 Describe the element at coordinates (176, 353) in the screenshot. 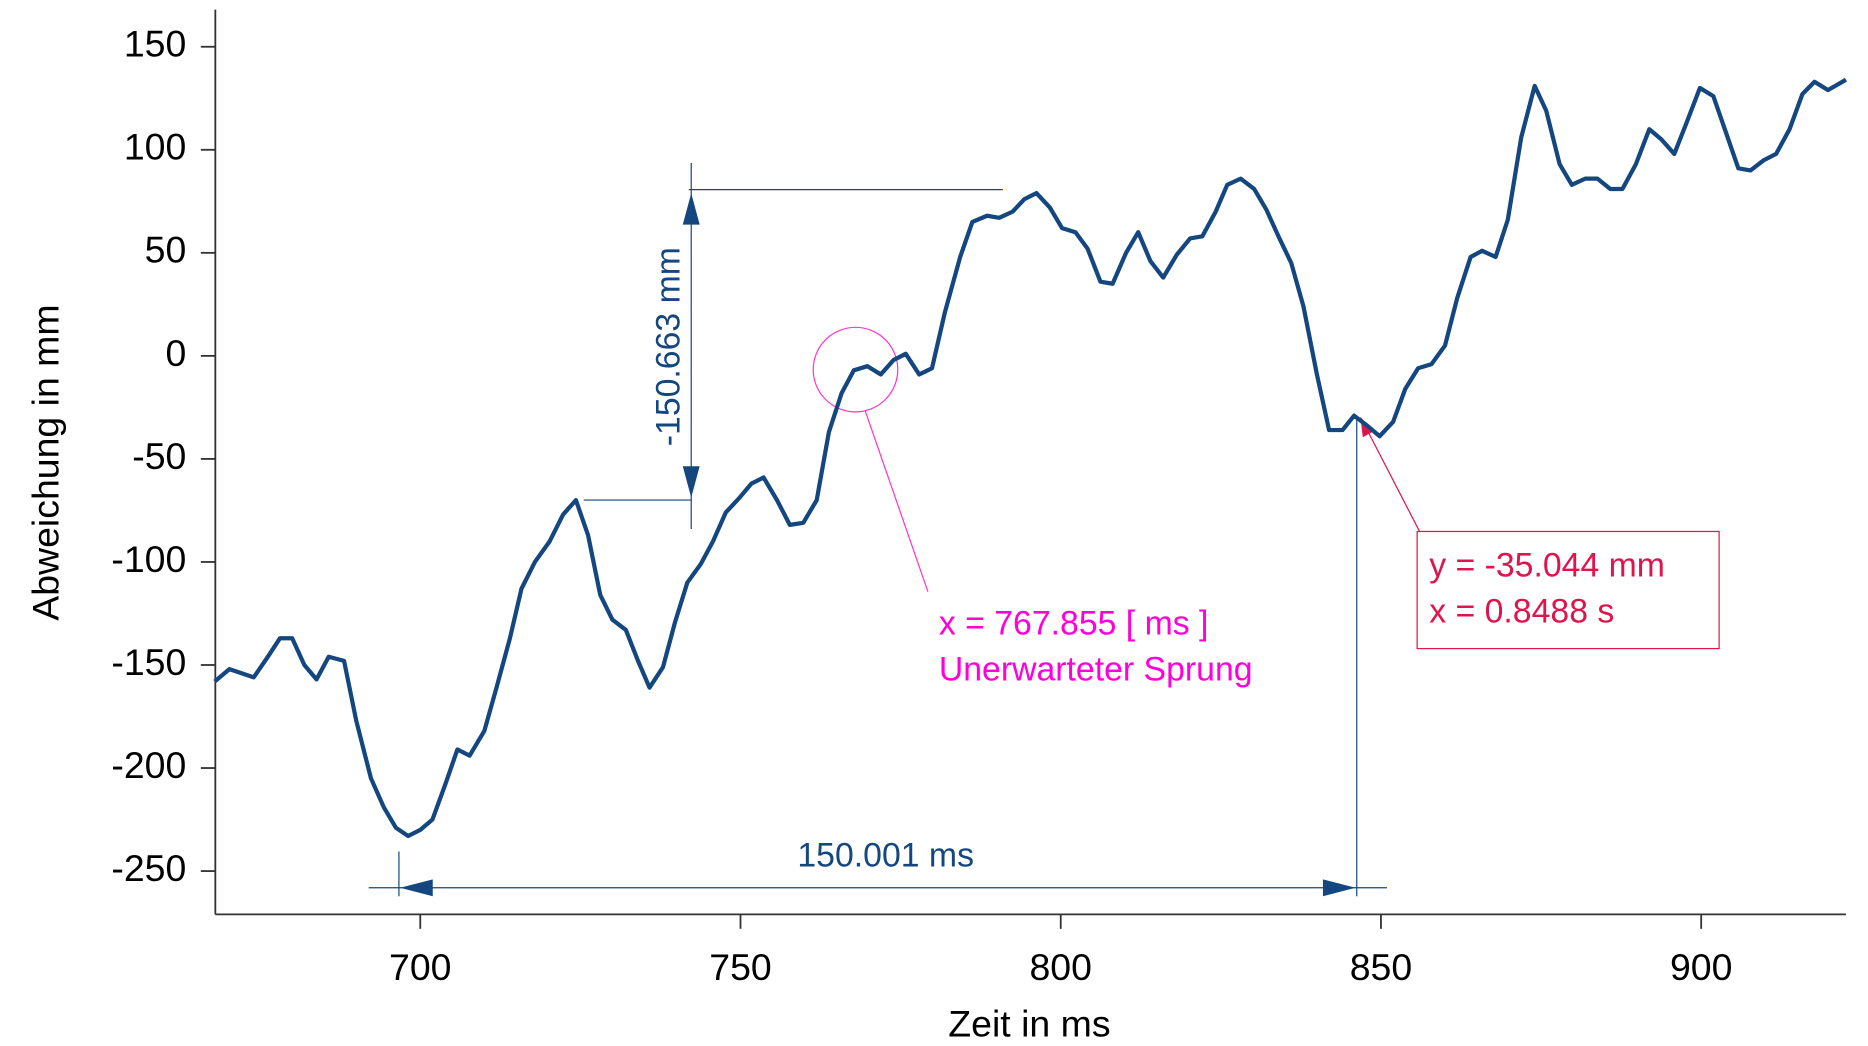

I see `y-tick-label: 0` at that location.